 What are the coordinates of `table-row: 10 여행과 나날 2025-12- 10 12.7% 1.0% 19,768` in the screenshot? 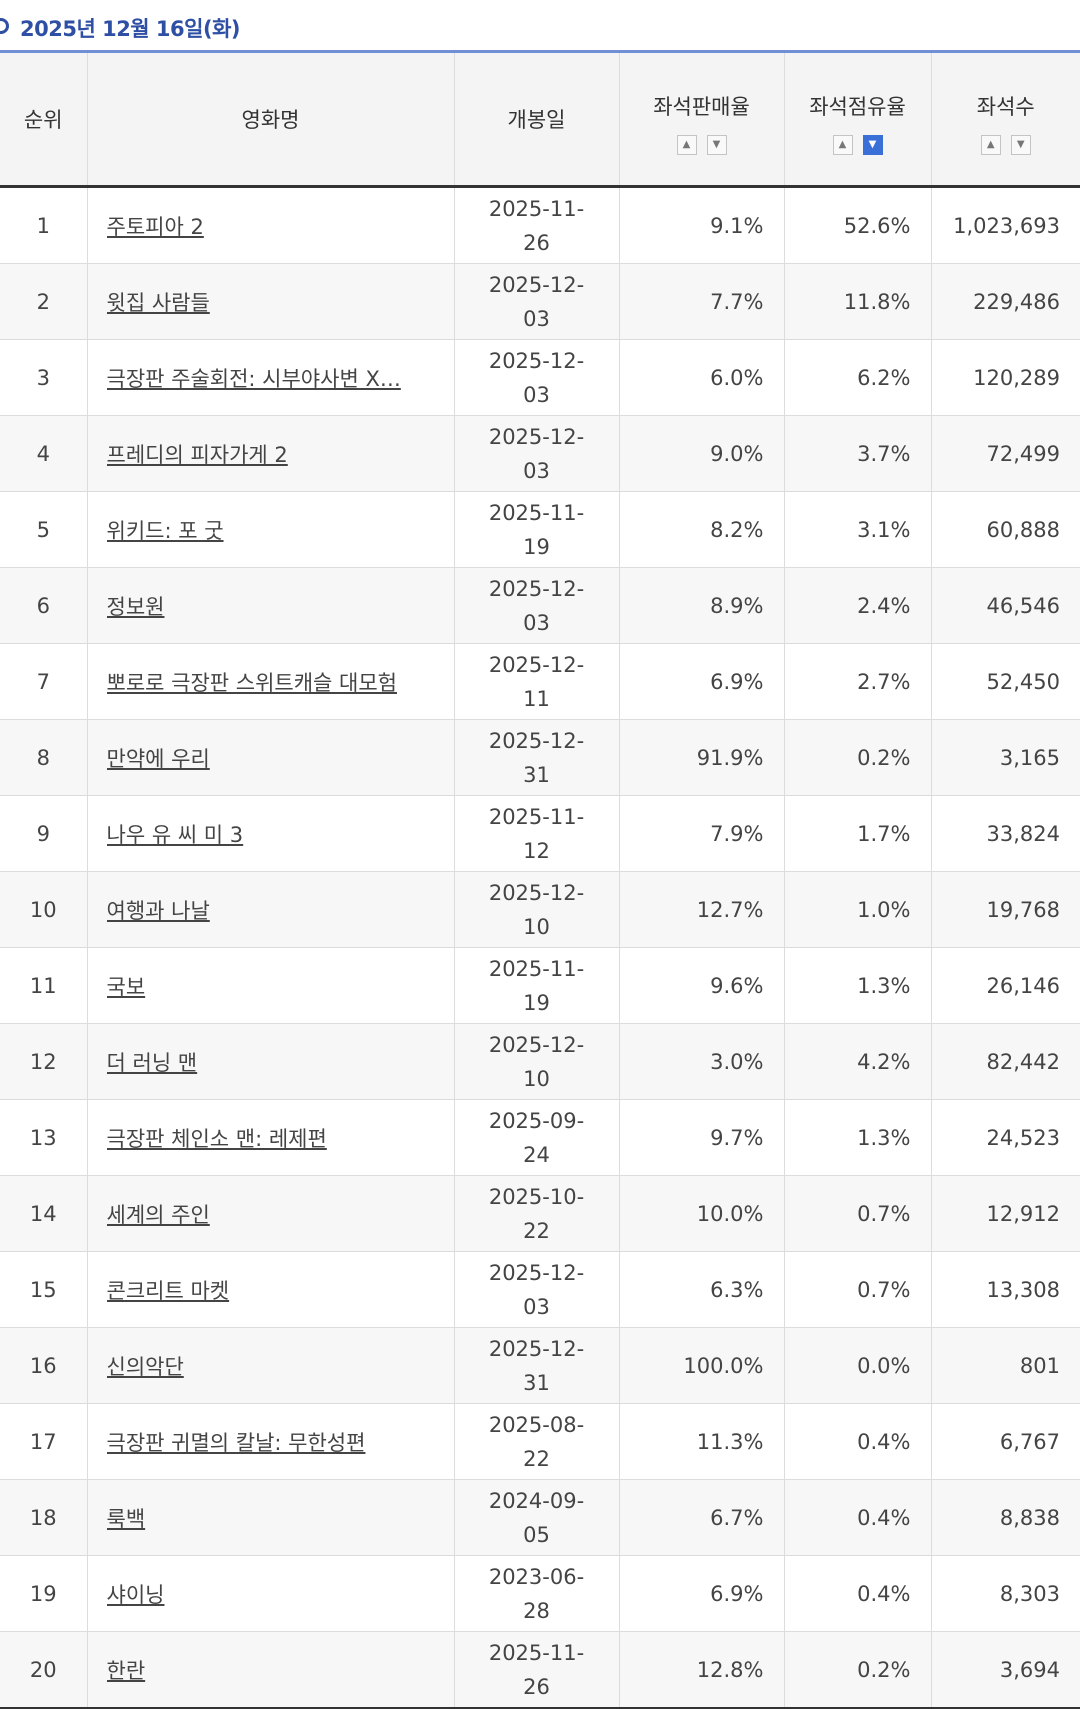 It's located at (540, 909).